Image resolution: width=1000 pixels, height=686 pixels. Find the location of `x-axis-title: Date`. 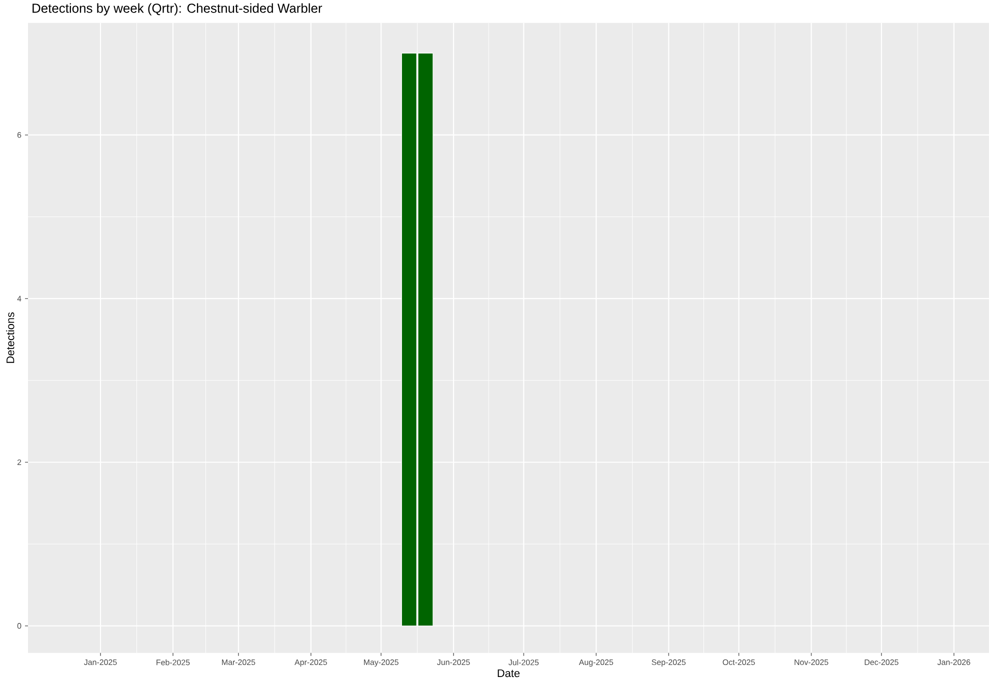

x-axis-title: Date is located at coordinates (509, 674).